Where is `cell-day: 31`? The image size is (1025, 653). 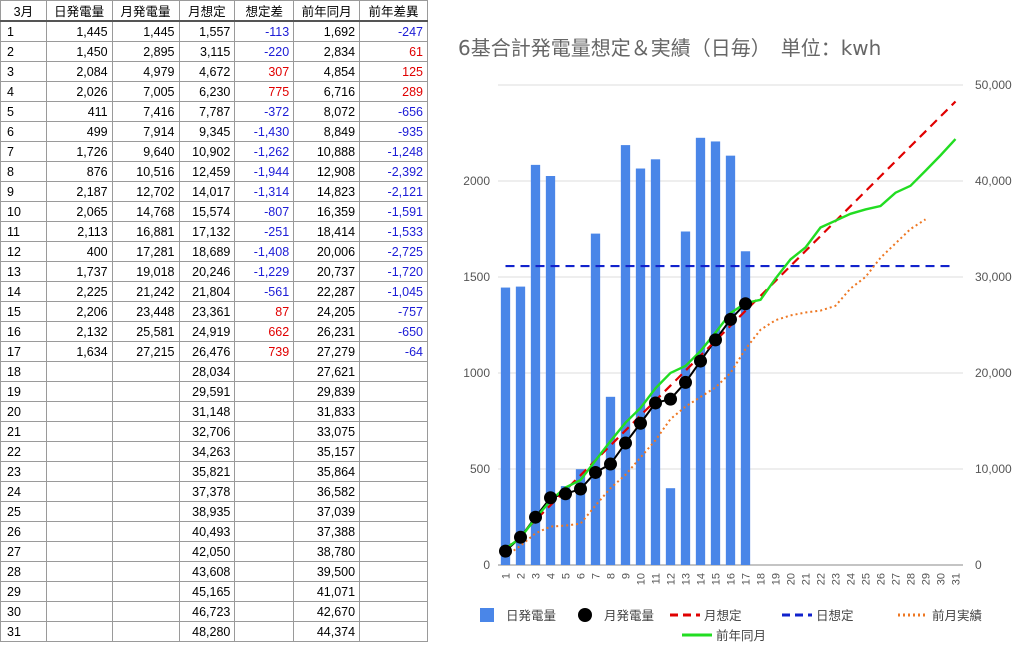
cell-day: 31 is located at coordinates (23, 631).